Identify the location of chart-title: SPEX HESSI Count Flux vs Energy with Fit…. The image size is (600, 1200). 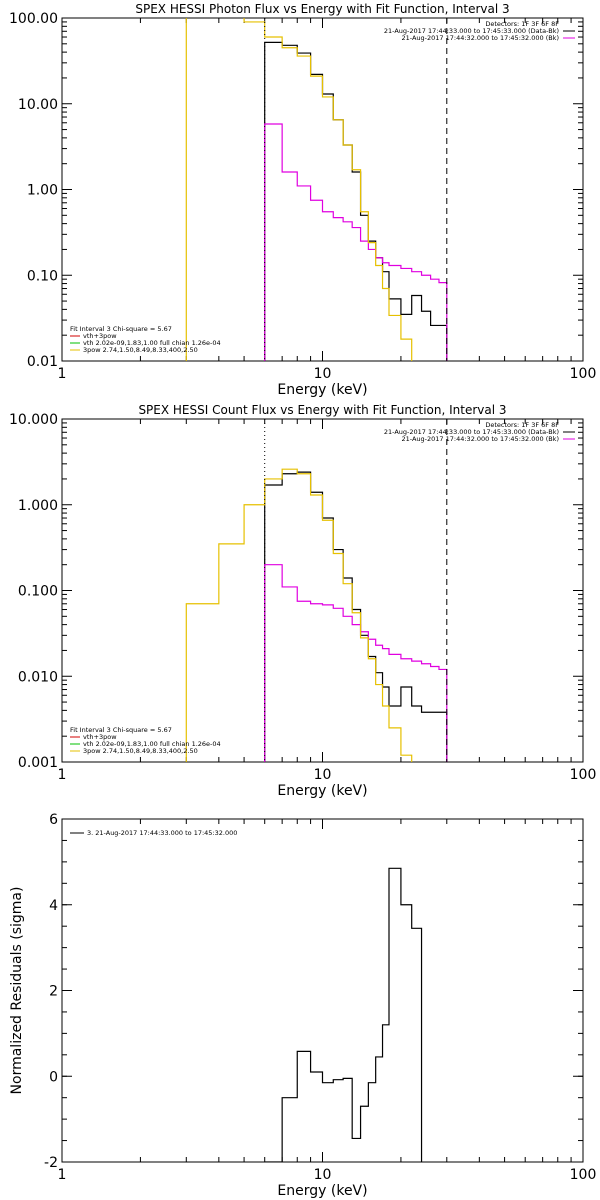
(322, 410).